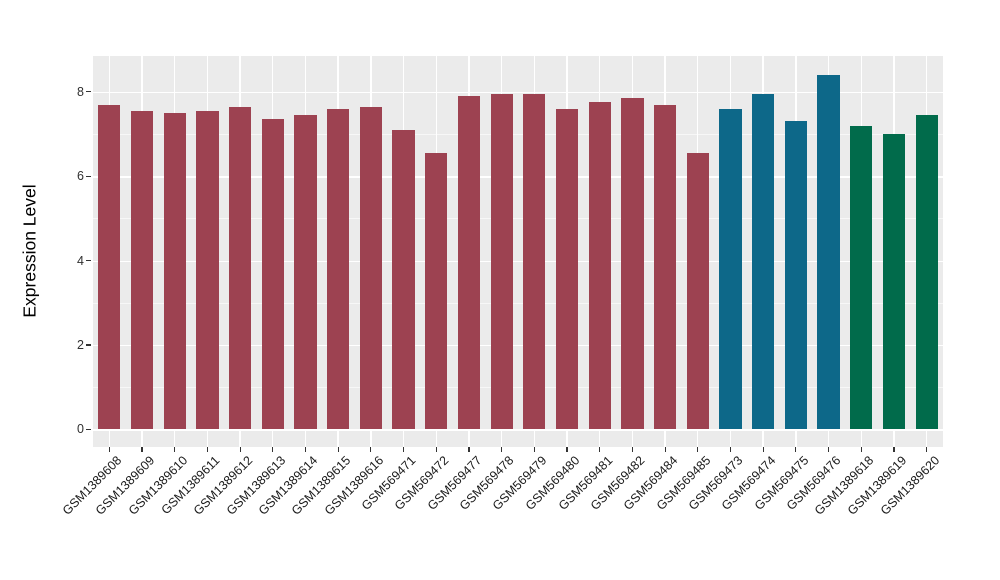  What do you see at coordinates (80, 260) in the screenshot?
I see `y-tick-label: 4` at bounding box center [80, 260].